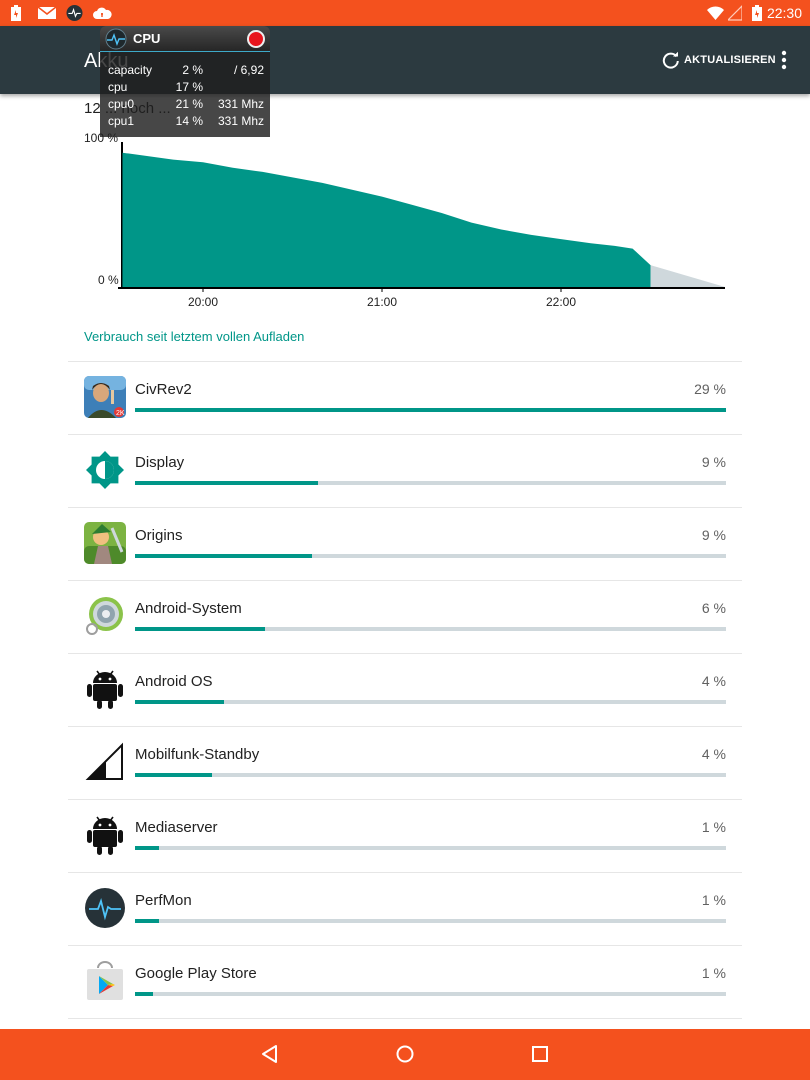 Image resolution: width=810 pixels, height=1080 pixels. I want to click on cpu-row-extra: / 6,92, so click(248, 70).